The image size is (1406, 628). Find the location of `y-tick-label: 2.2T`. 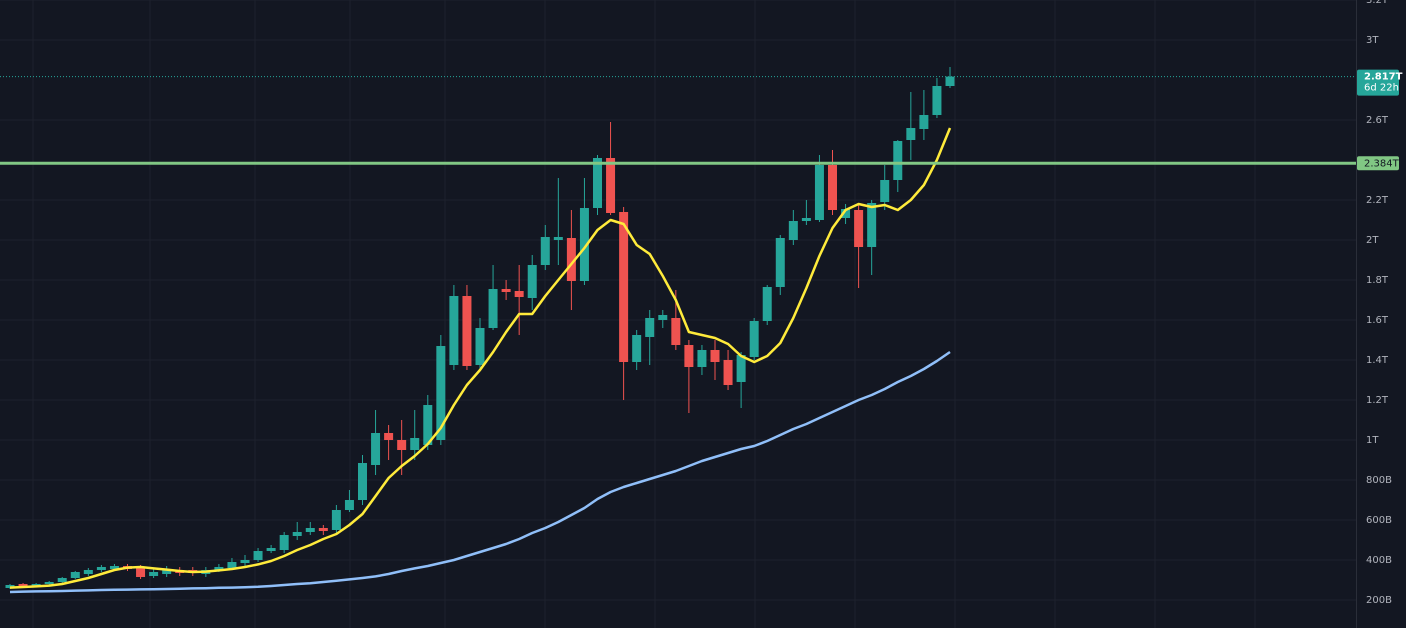

y-tick-label: 2.2T is located at coordinates (1377, 200).